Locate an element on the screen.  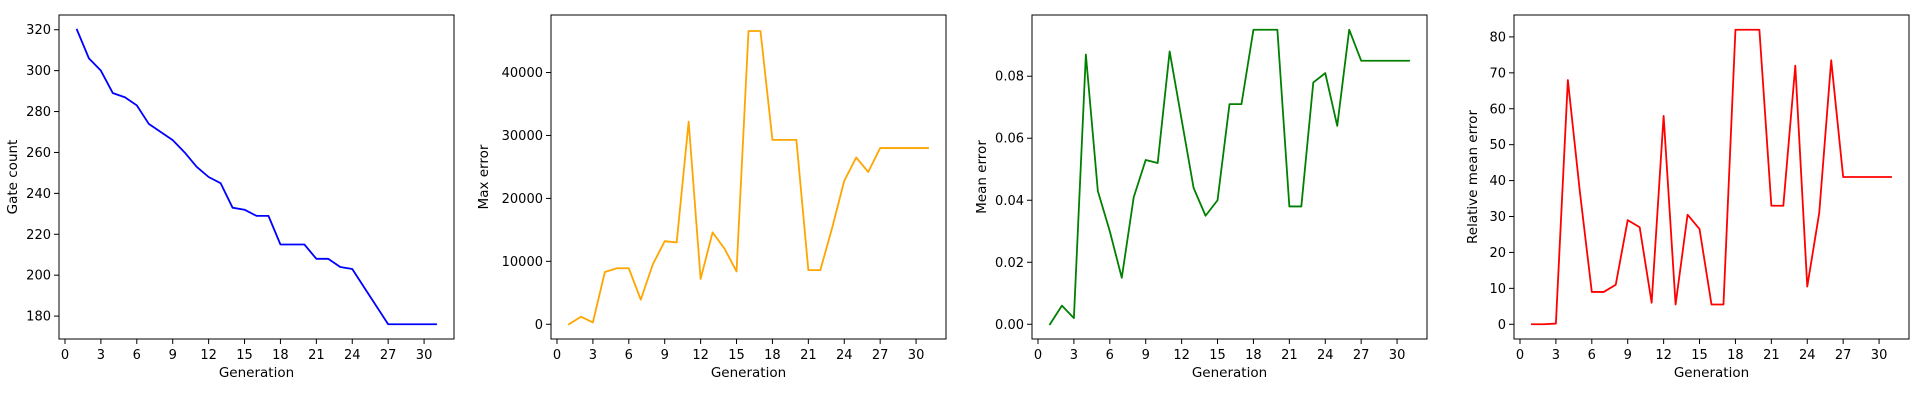
y-tick-label: 320 is located at coordinates (38, 30).